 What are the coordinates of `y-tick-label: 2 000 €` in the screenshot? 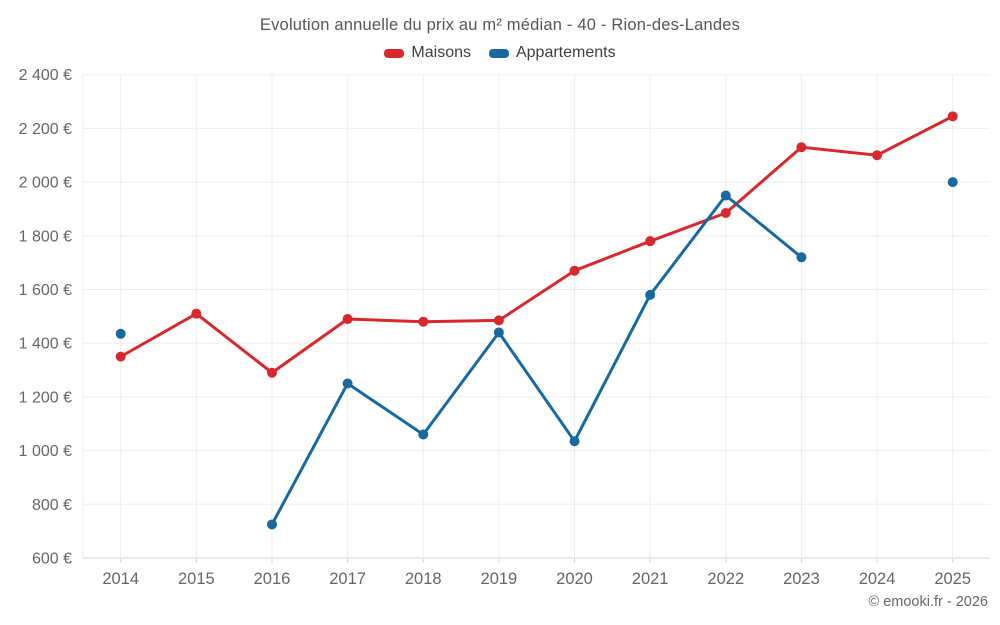 It's located at (45, 183).